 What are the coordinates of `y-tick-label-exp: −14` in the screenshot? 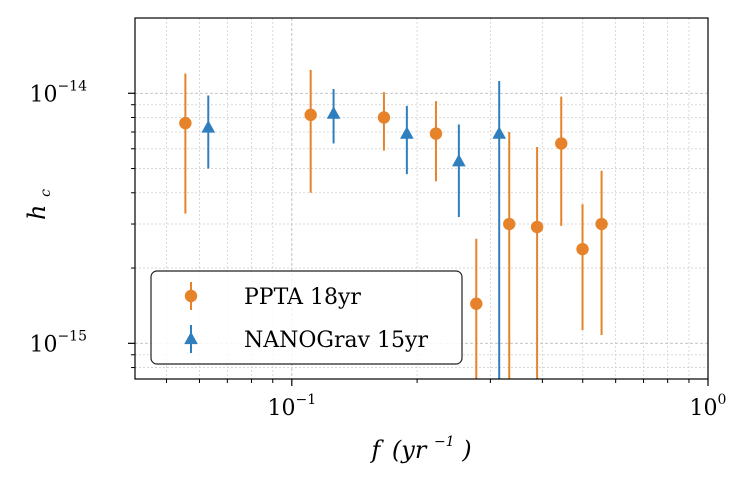 It's located at (72, 86).